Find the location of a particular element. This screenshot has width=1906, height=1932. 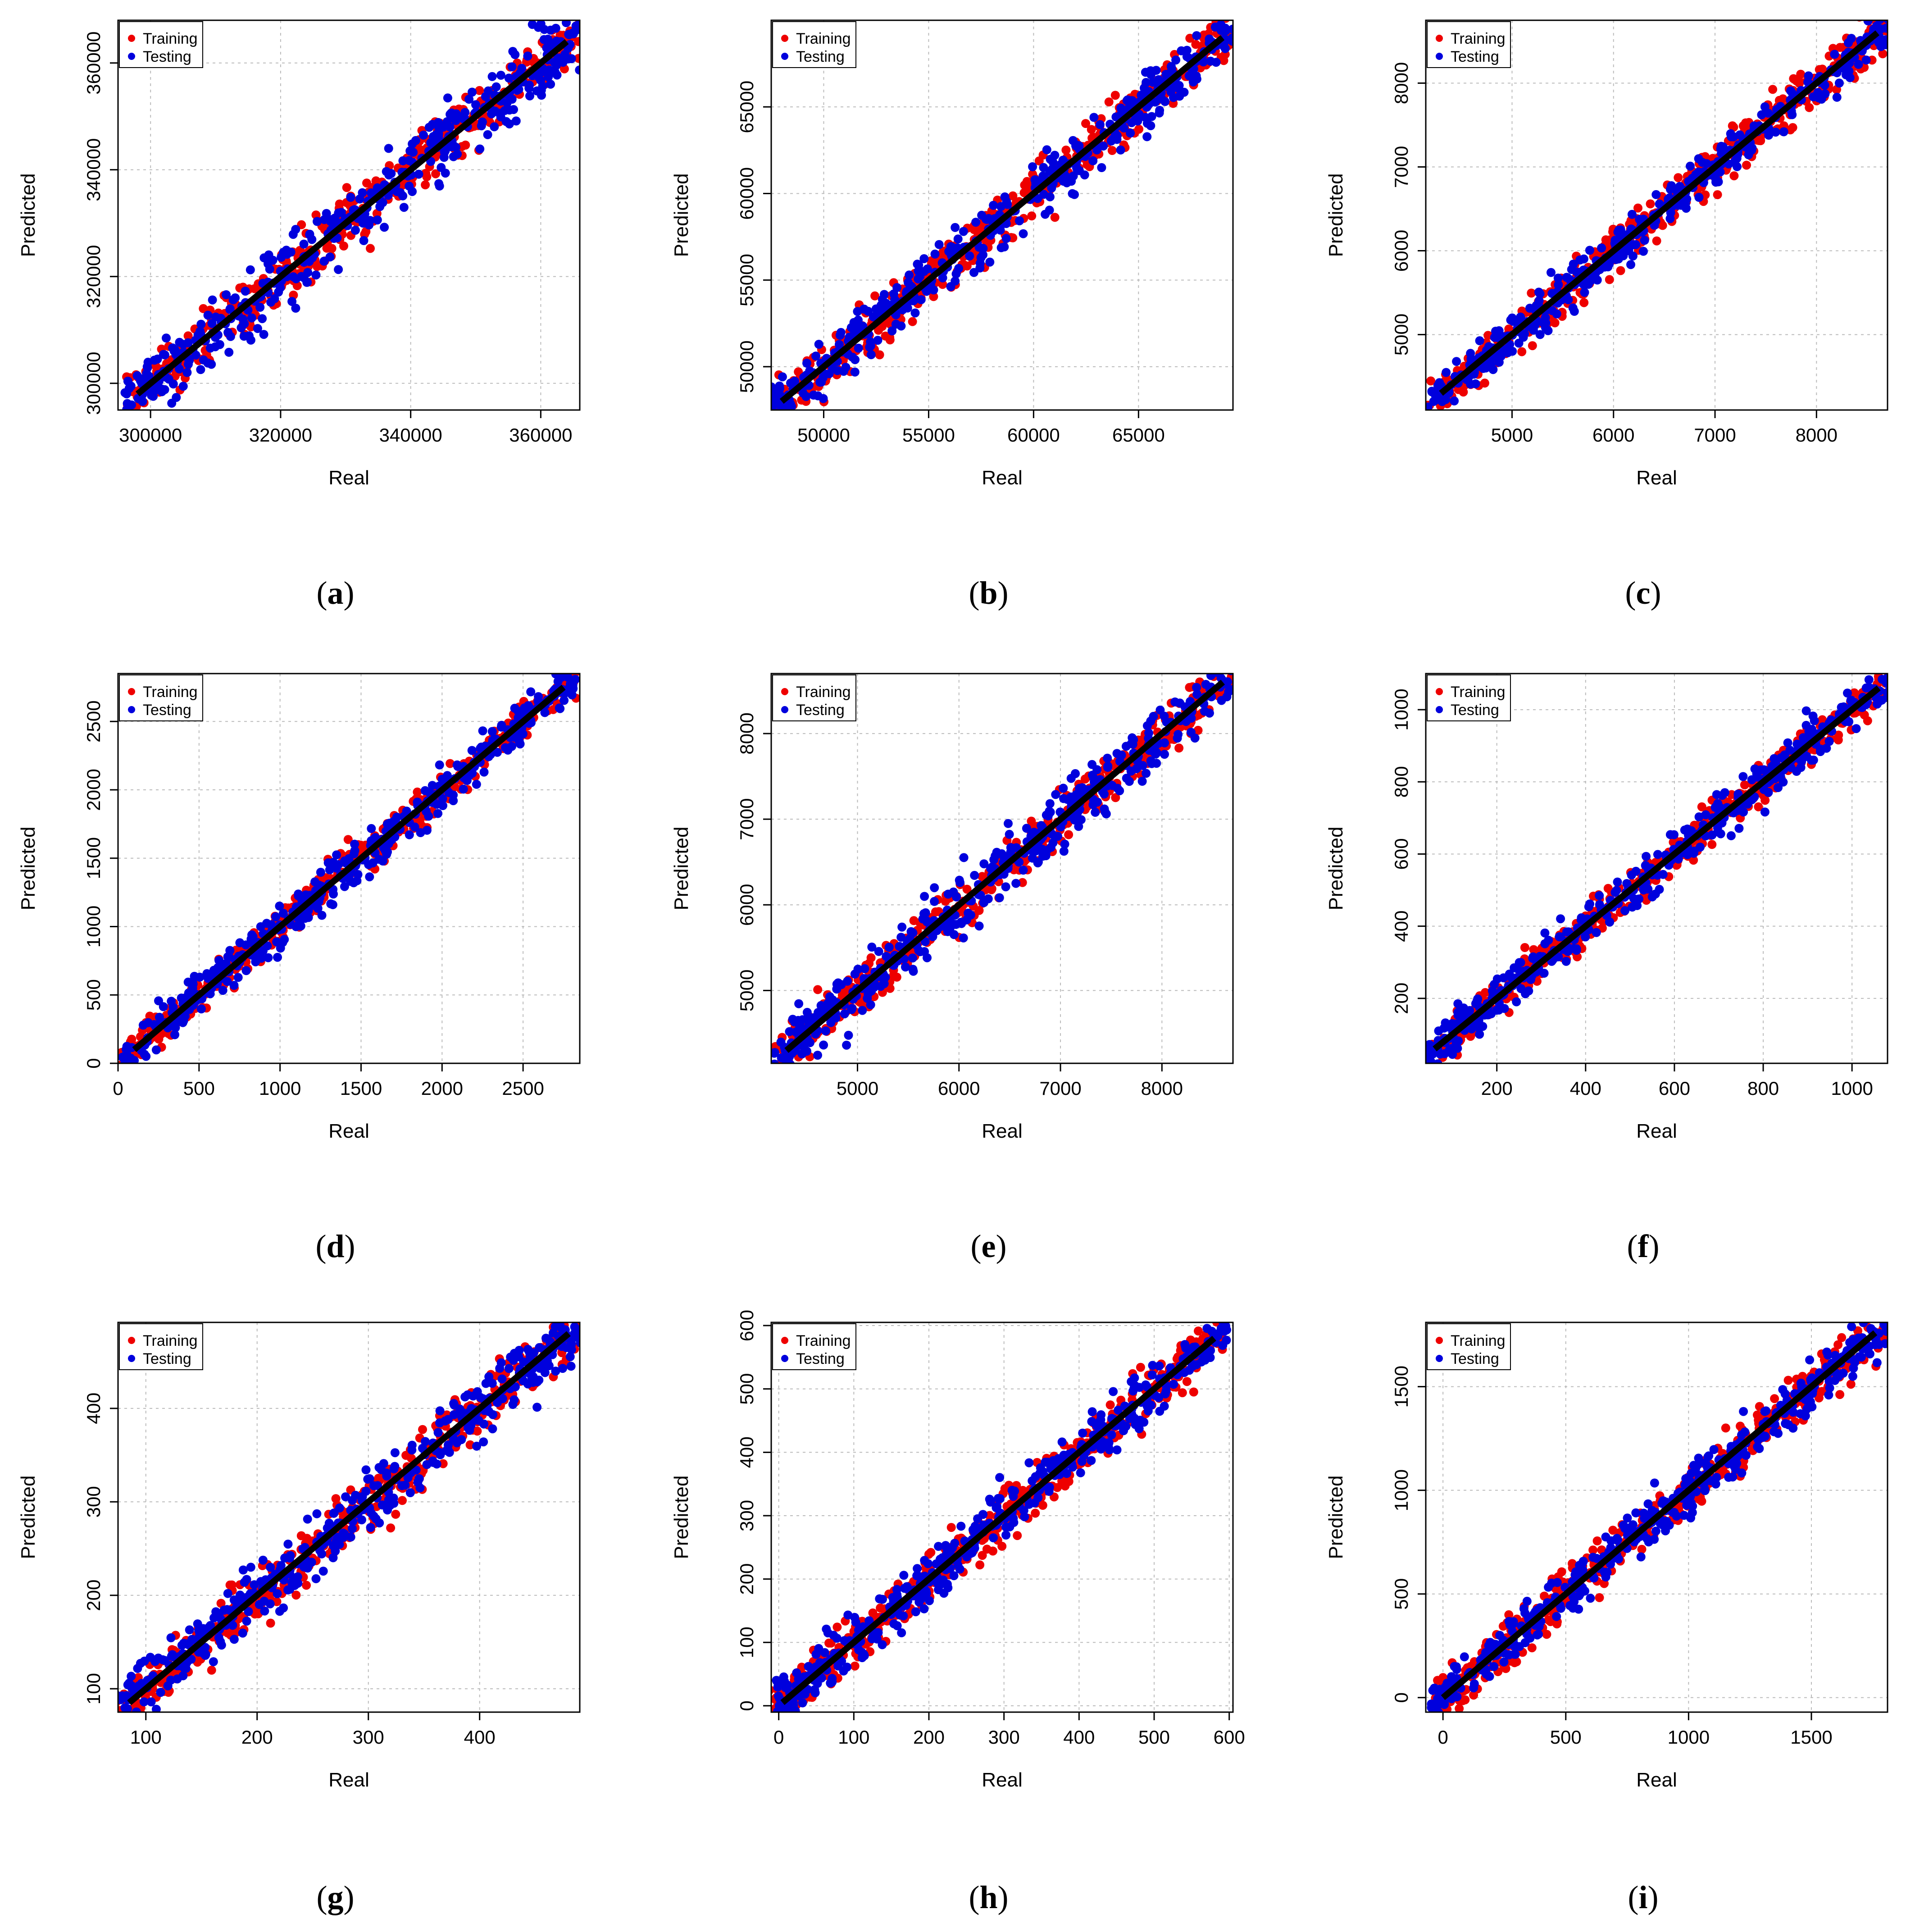

x-tick-label: 8000 is located at coordinates (1162, 1088).